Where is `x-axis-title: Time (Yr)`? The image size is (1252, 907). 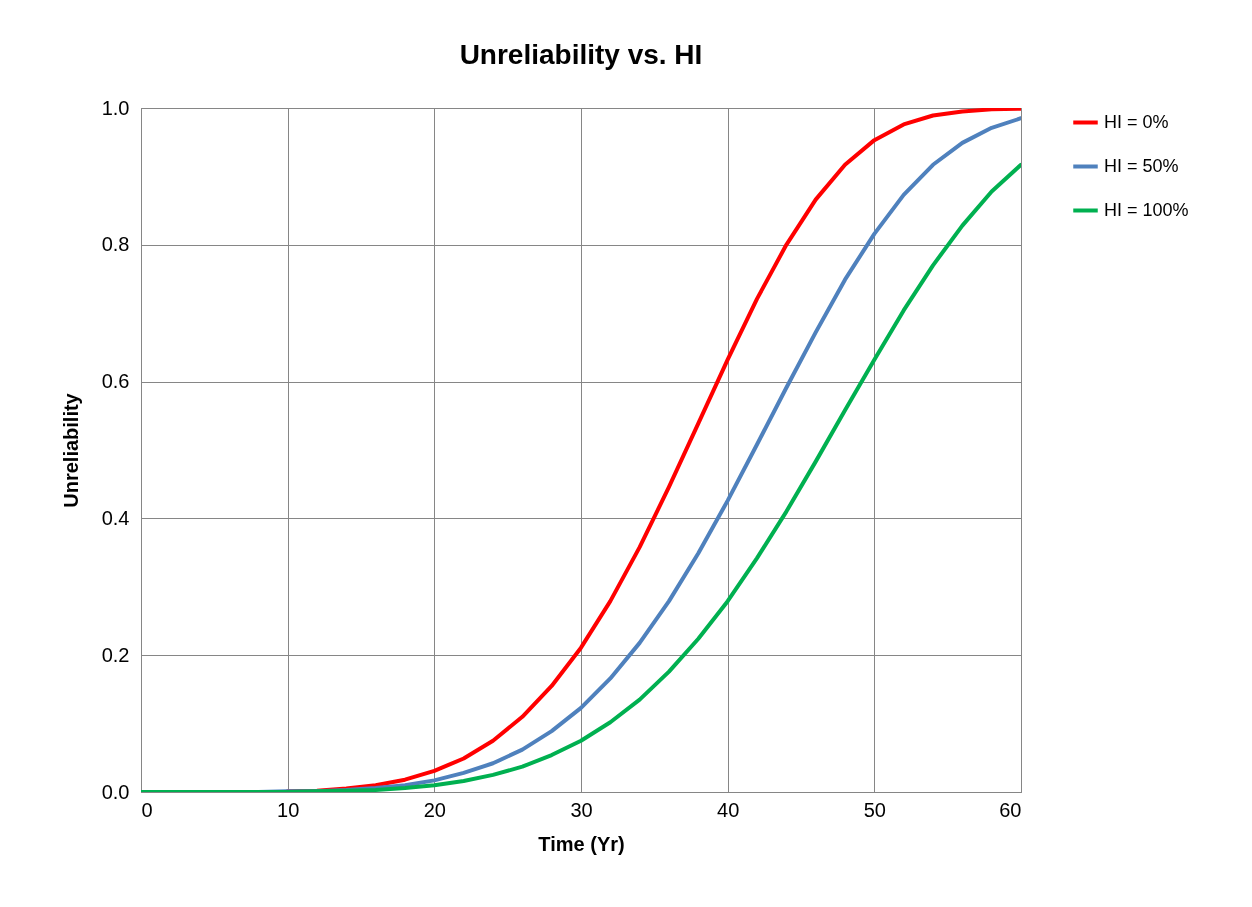 x-axis-title: Time (Yr) is located at coordinates (581, 843).